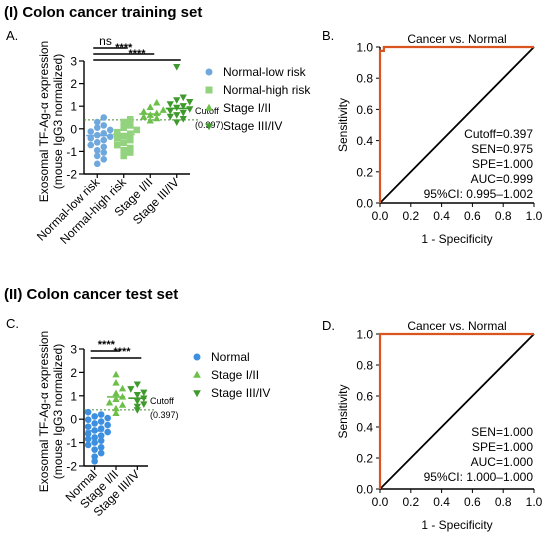 Image resolution: width=550 pixels, height=541 pixels. What do you see at coordinates (71, 175) in the screenshot?
I see `y-tick-label: -2` at bounding box center [71, 175].